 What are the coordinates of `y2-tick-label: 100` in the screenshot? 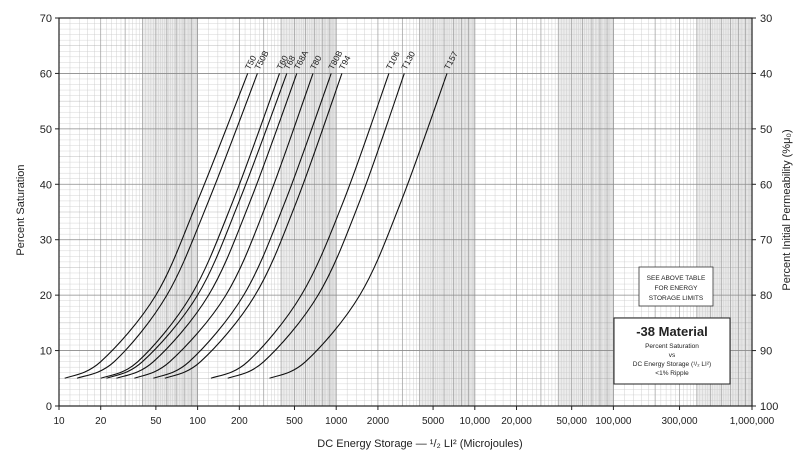 It's located at (769, 407).